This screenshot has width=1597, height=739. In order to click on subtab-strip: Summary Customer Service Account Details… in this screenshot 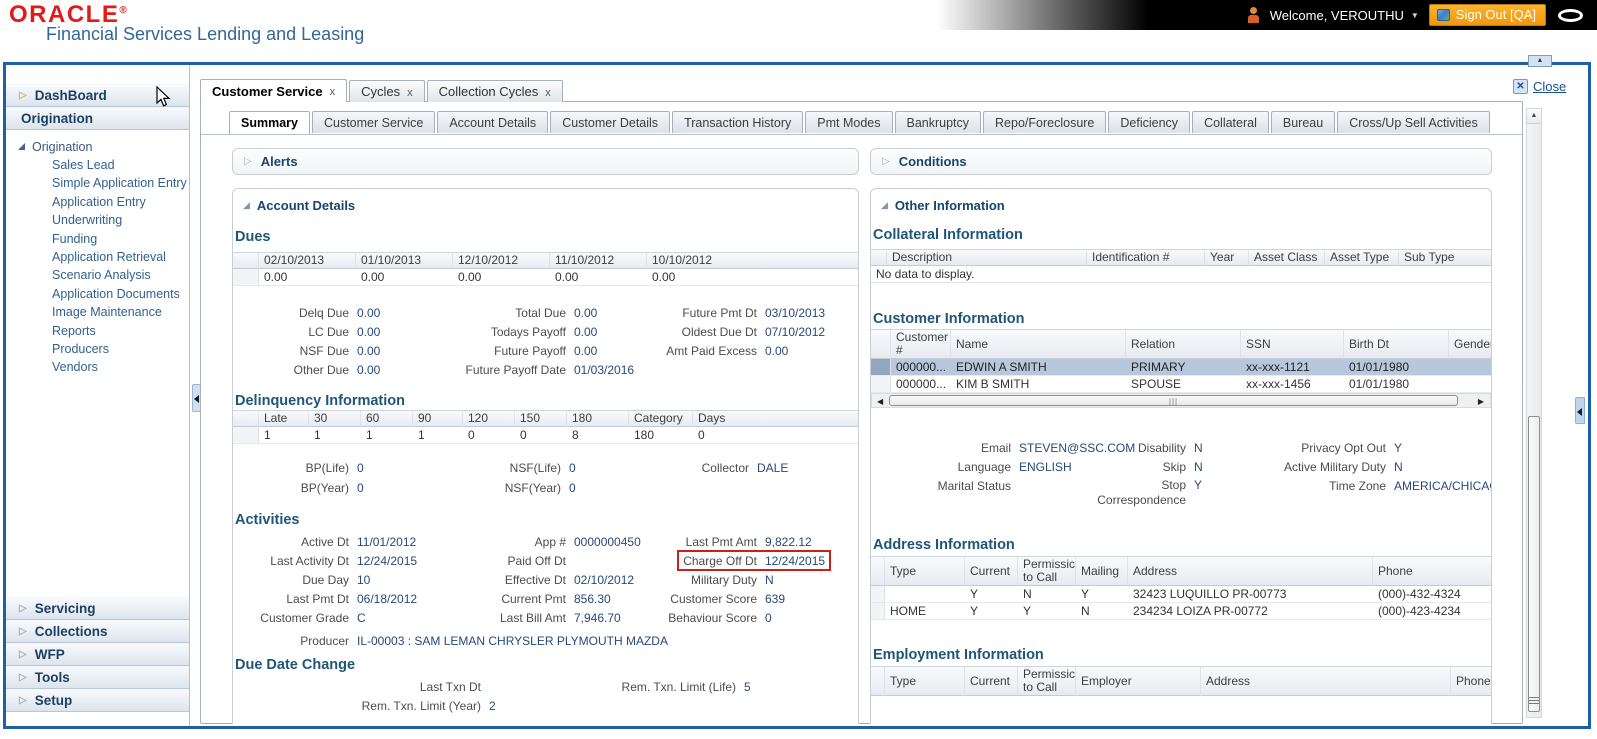, I will do `click(860, 122)`.